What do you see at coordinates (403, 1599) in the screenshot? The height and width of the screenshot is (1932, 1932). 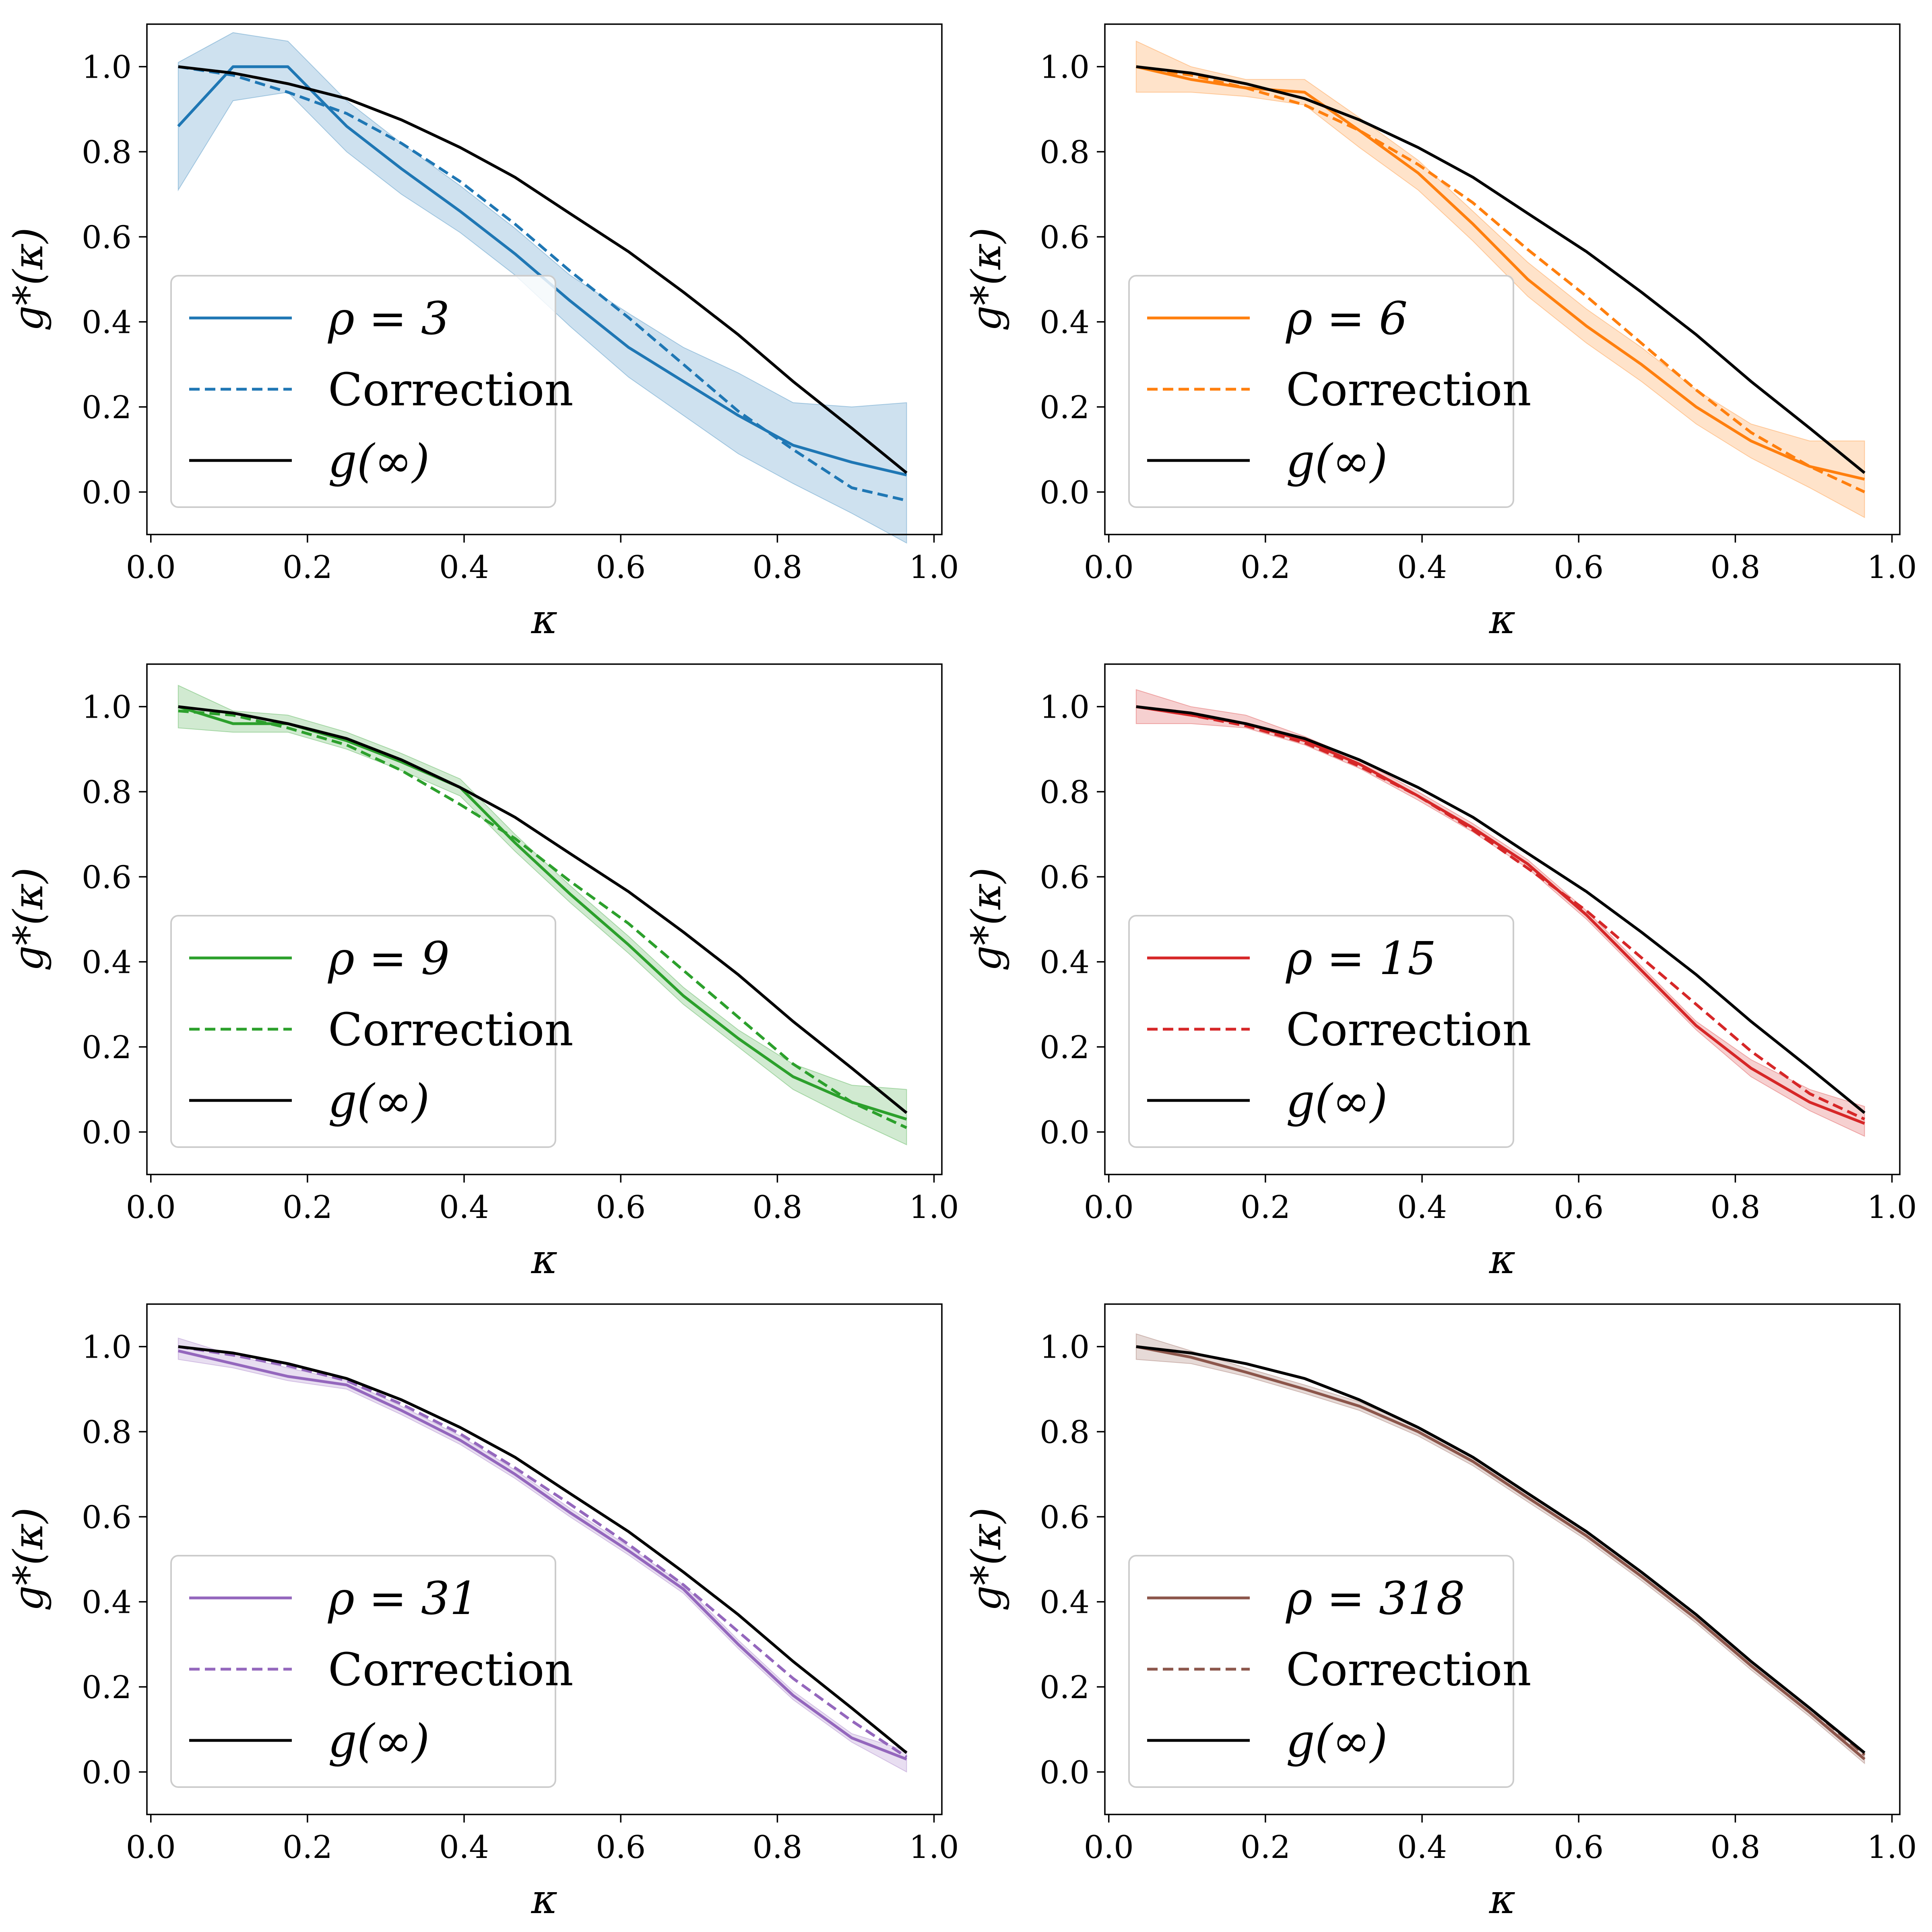 I see `legend-label-1: ρ = 31` at bounding box center [403, 1599].